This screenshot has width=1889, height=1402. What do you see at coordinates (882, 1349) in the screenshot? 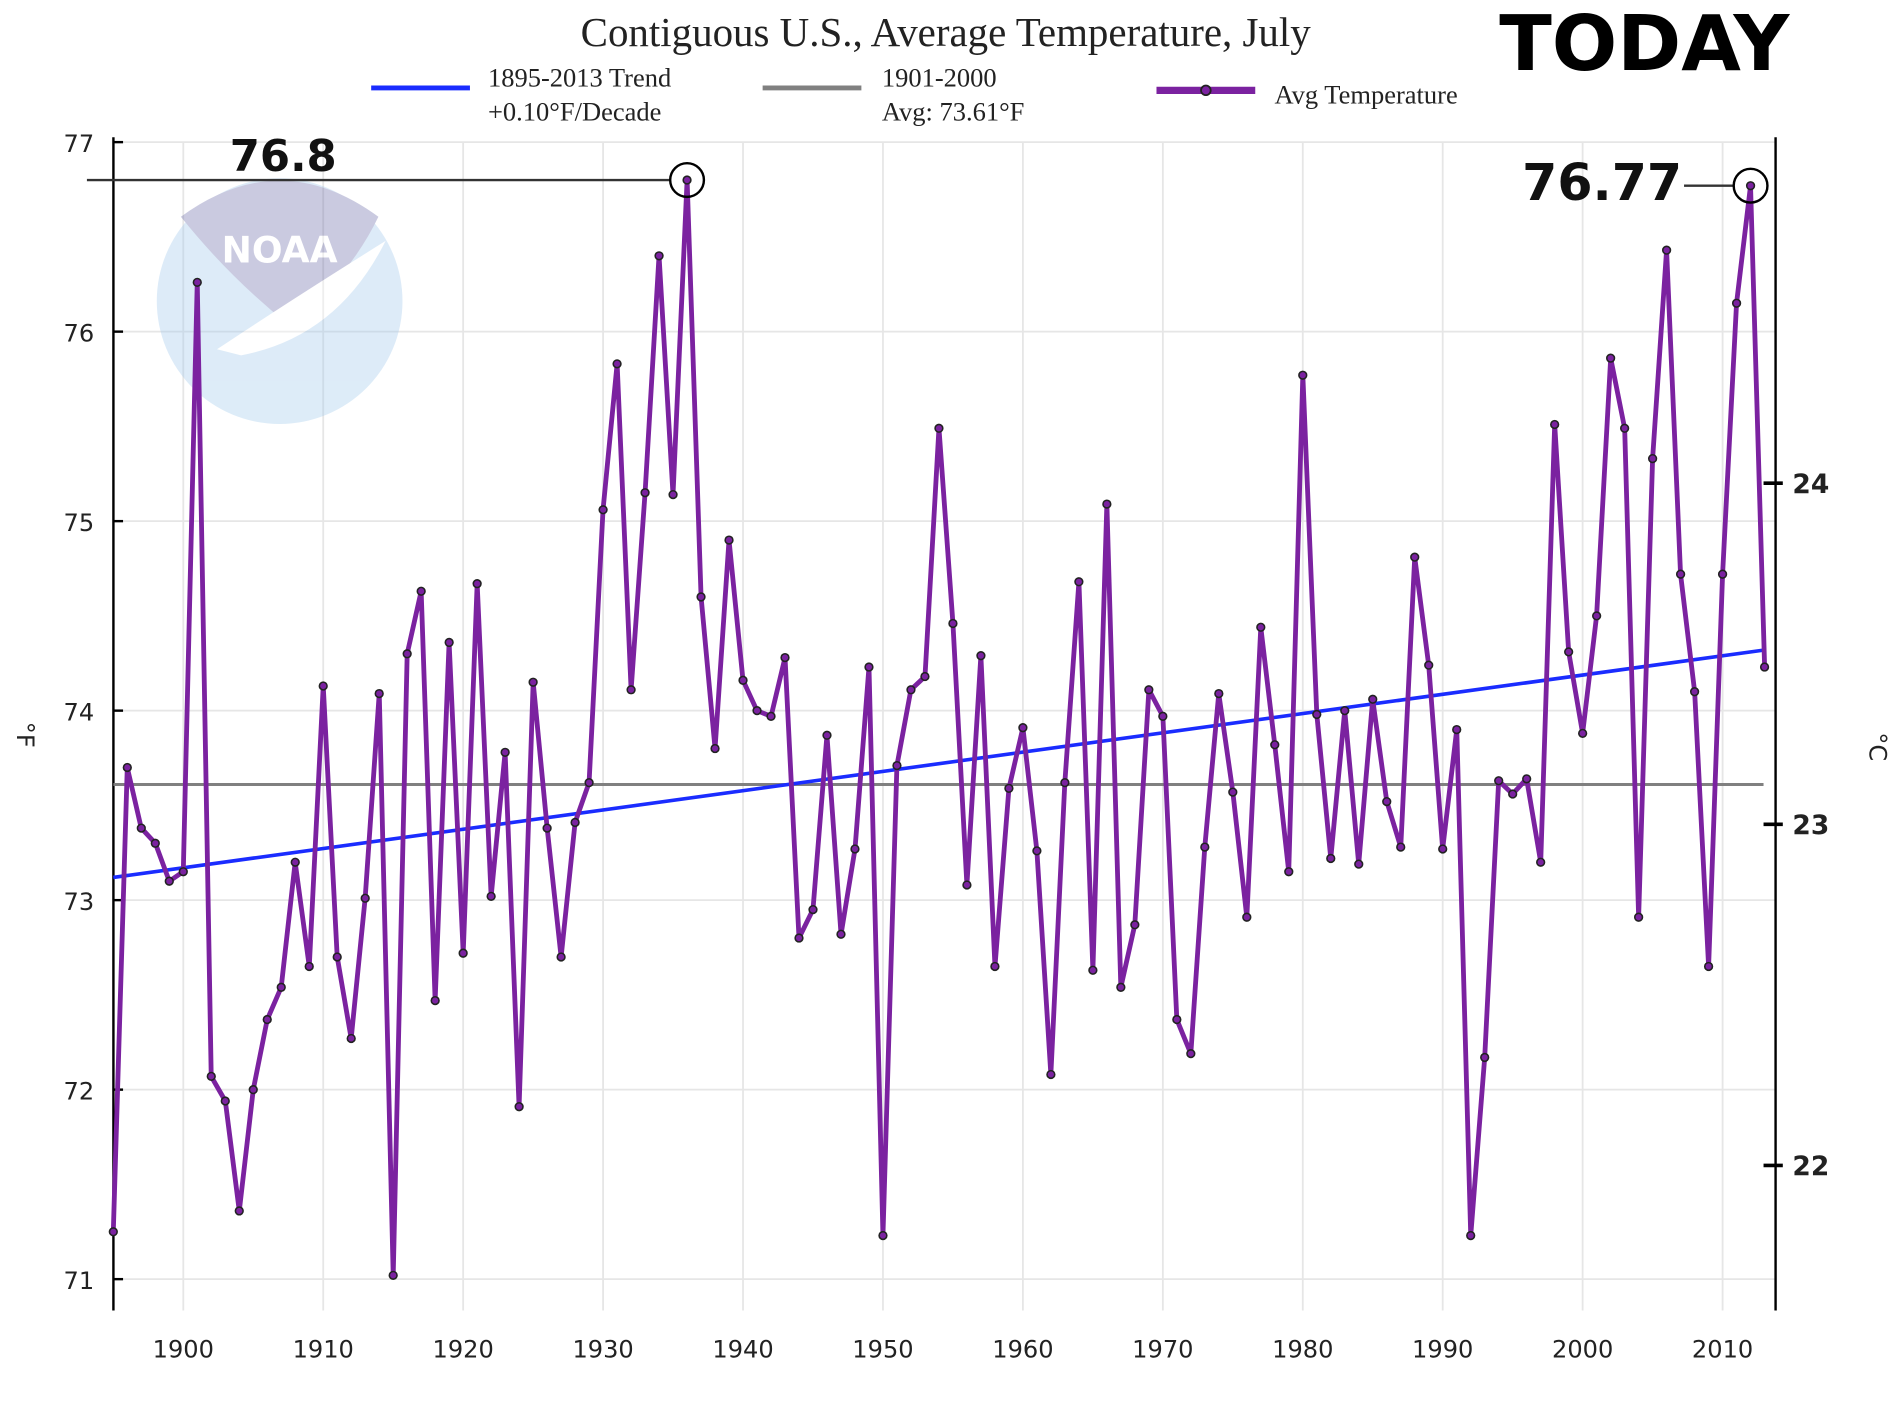
I see `x-tick-label: 1950` at bounding box center [882, 1349].